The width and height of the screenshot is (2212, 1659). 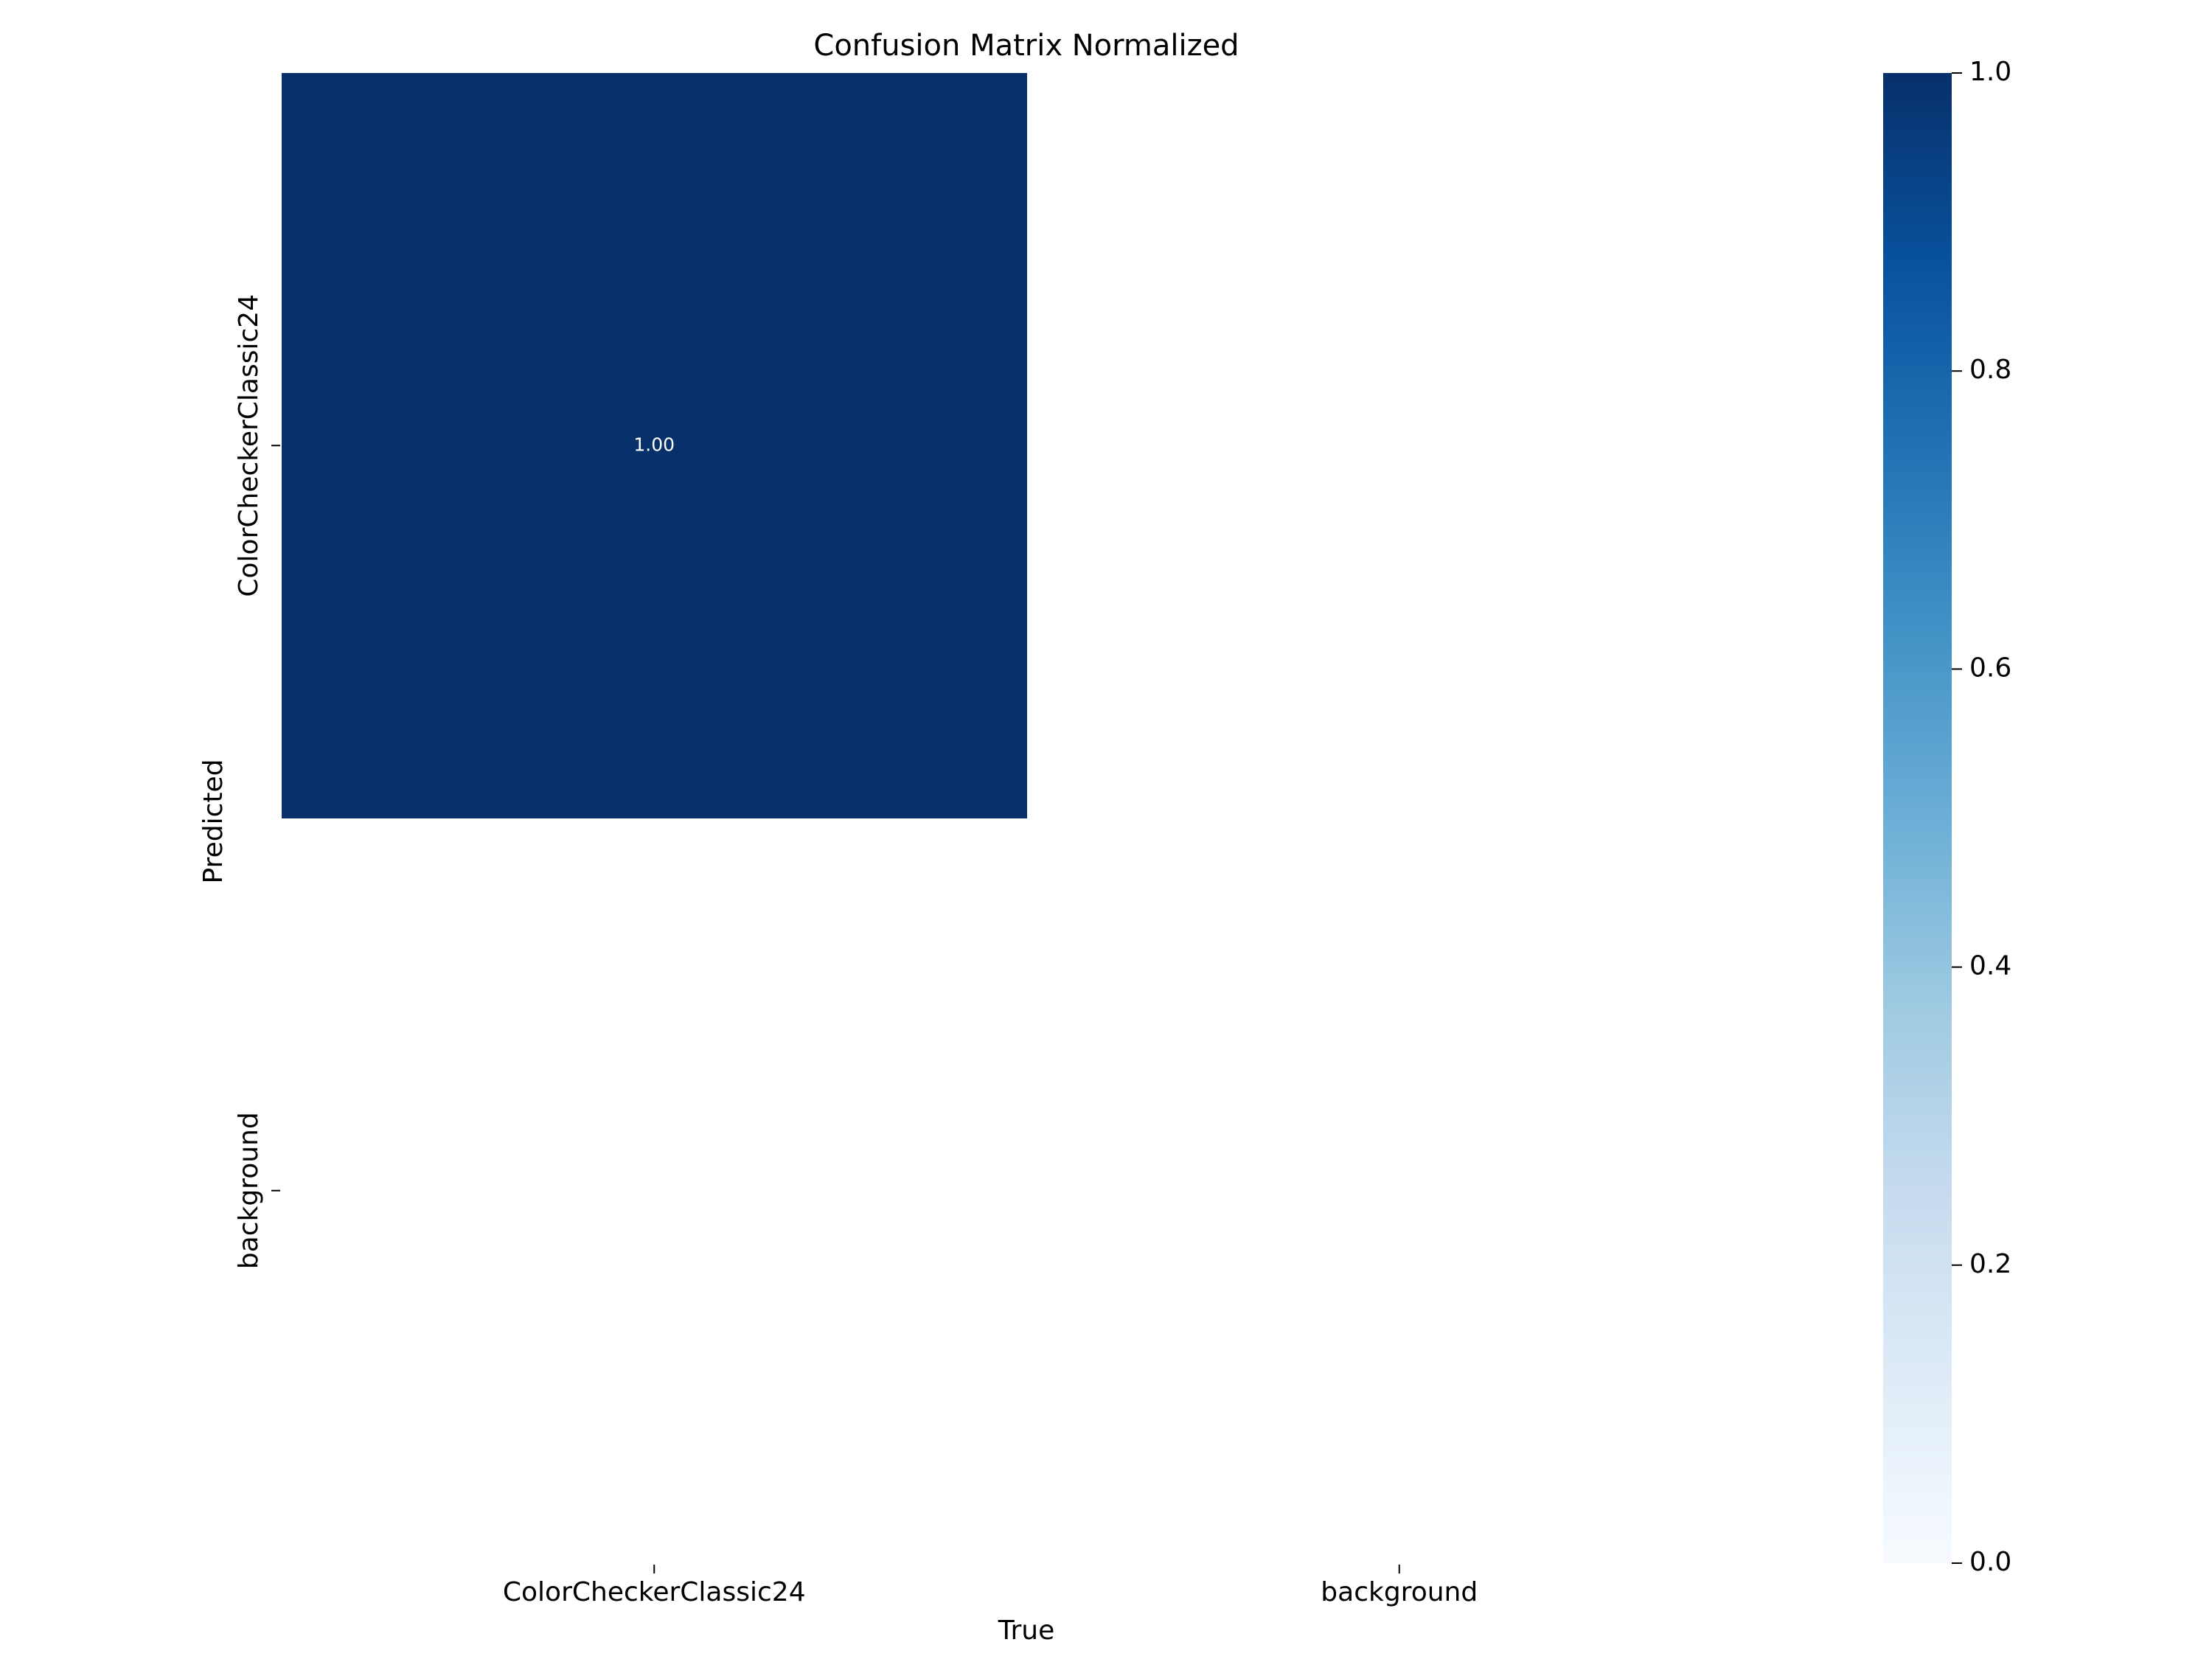 I want to click on y-axis-title: Predicted, so click(x=213, y=821).